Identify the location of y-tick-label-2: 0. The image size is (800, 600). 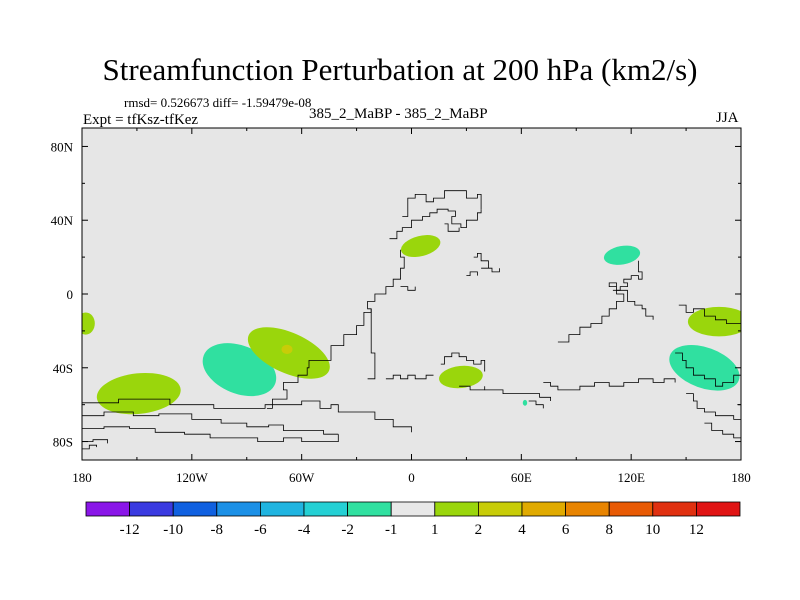
(70, 294).